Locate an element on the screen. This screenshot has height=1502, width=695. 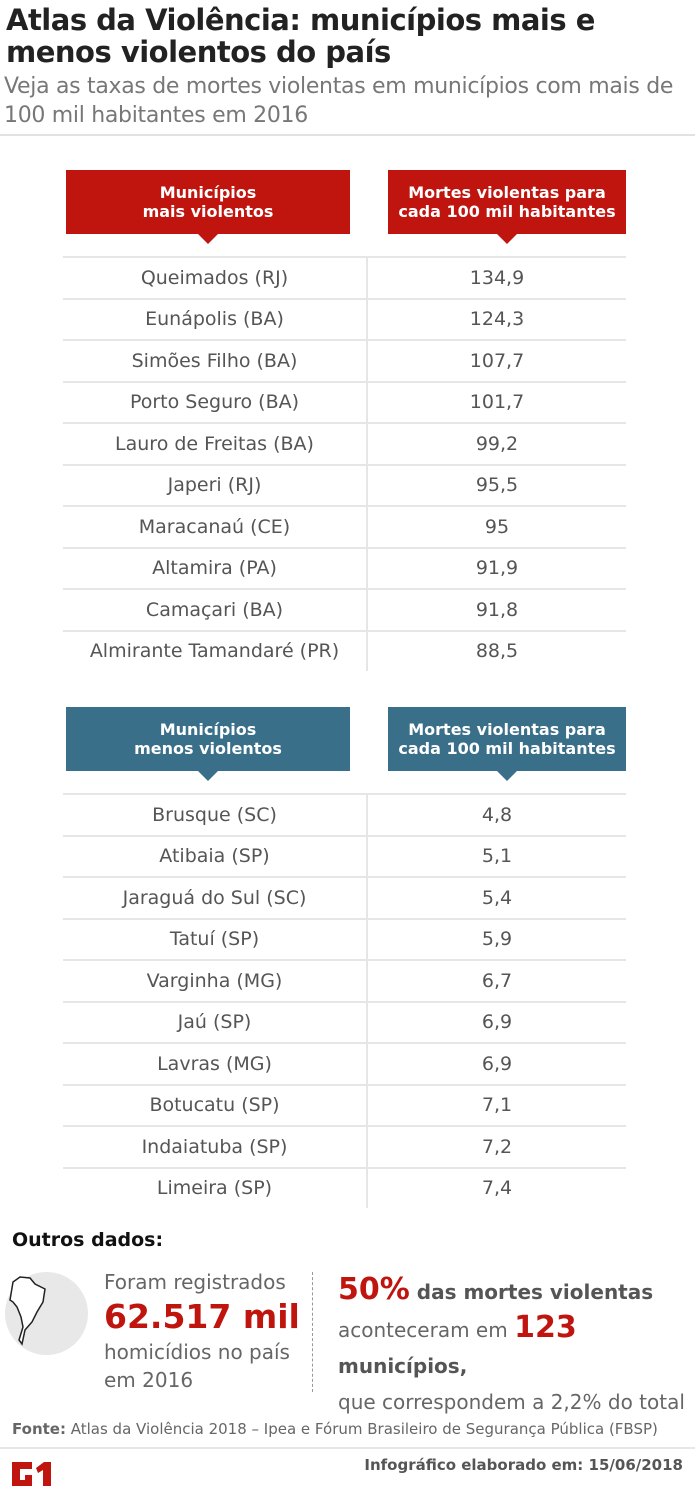
municipality-cell: Eunápolis (BA) is located at coordinates (215, 319).